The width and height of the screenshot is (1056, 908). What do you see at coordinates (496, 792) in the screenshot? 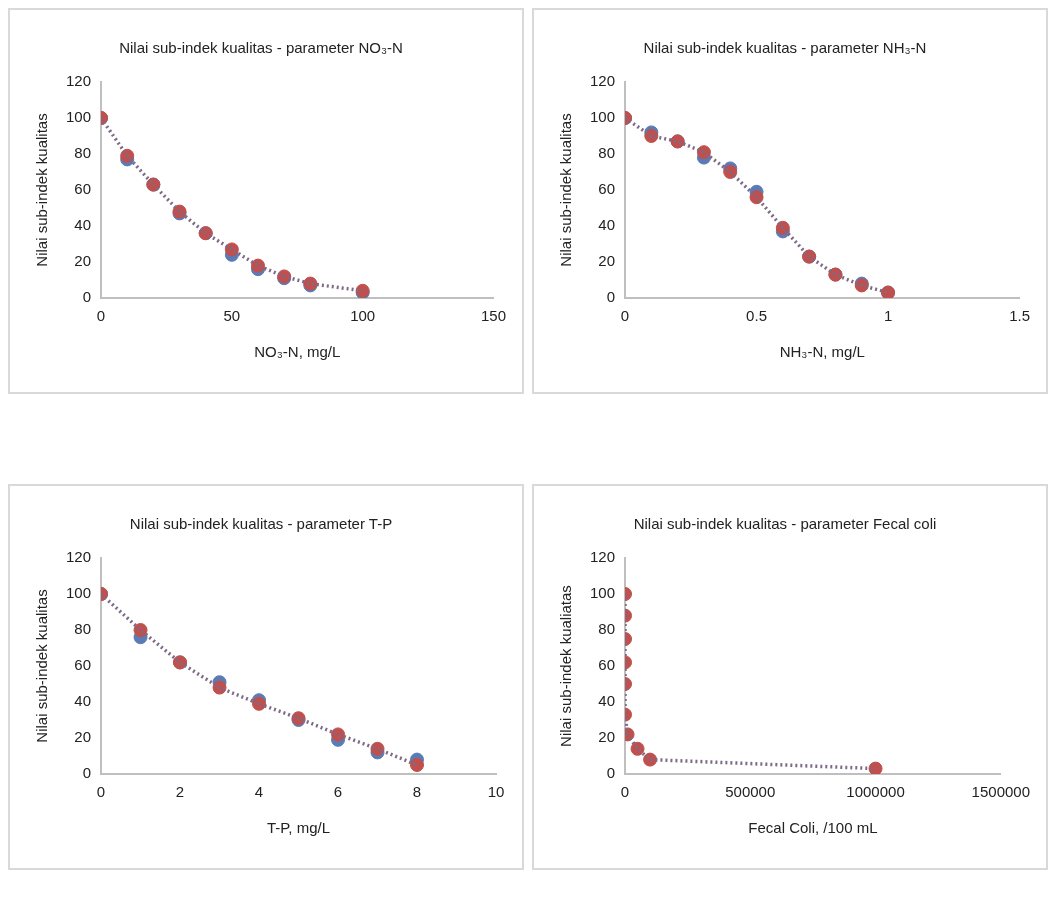
I see `x-tick-label: 10` at bounding box center [496, 792].